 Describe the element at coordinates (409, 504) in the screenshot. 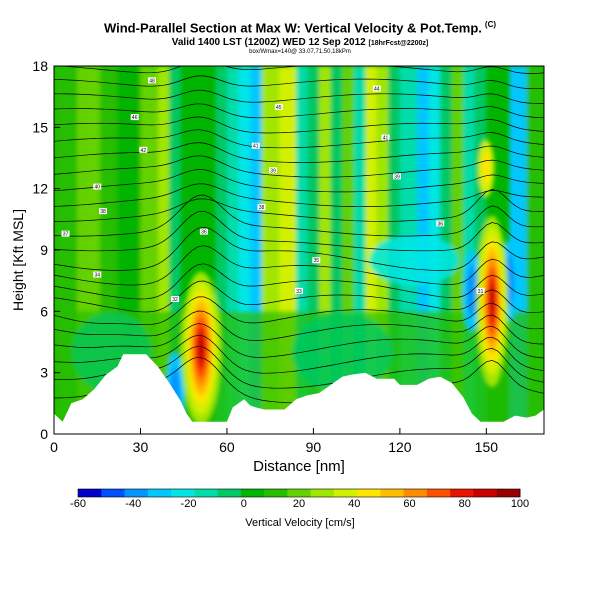

I see `colorbar-tick-label: 60` at that location.